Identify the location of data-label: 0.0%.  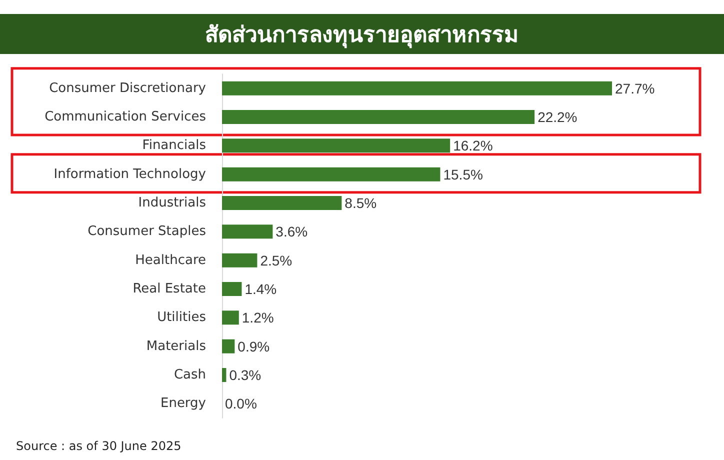
(241, 404).